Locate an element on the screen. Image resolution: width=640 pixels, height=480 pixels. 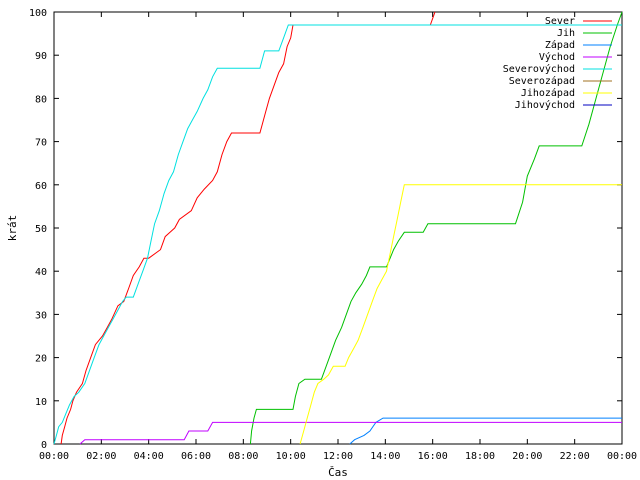
y-axis-label: krát is located at coordinates (12, 228).